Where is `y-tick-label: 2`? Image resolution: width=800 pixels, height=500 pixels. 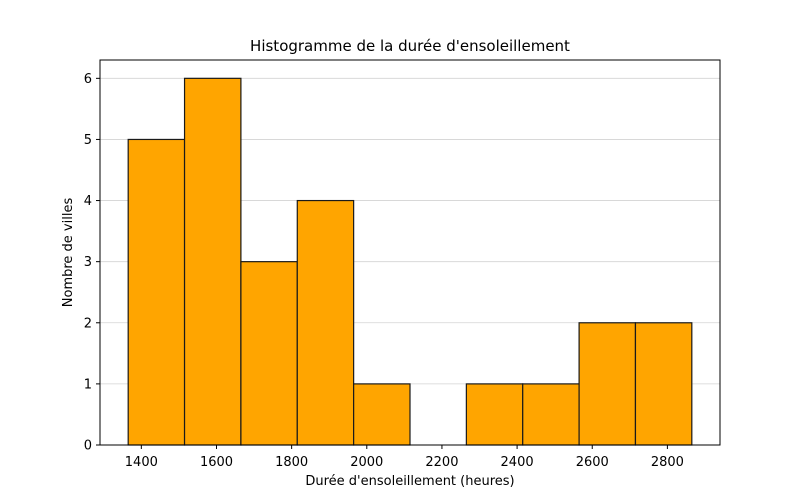
y-tick-label: 2 is located at coordinates (88, 323).